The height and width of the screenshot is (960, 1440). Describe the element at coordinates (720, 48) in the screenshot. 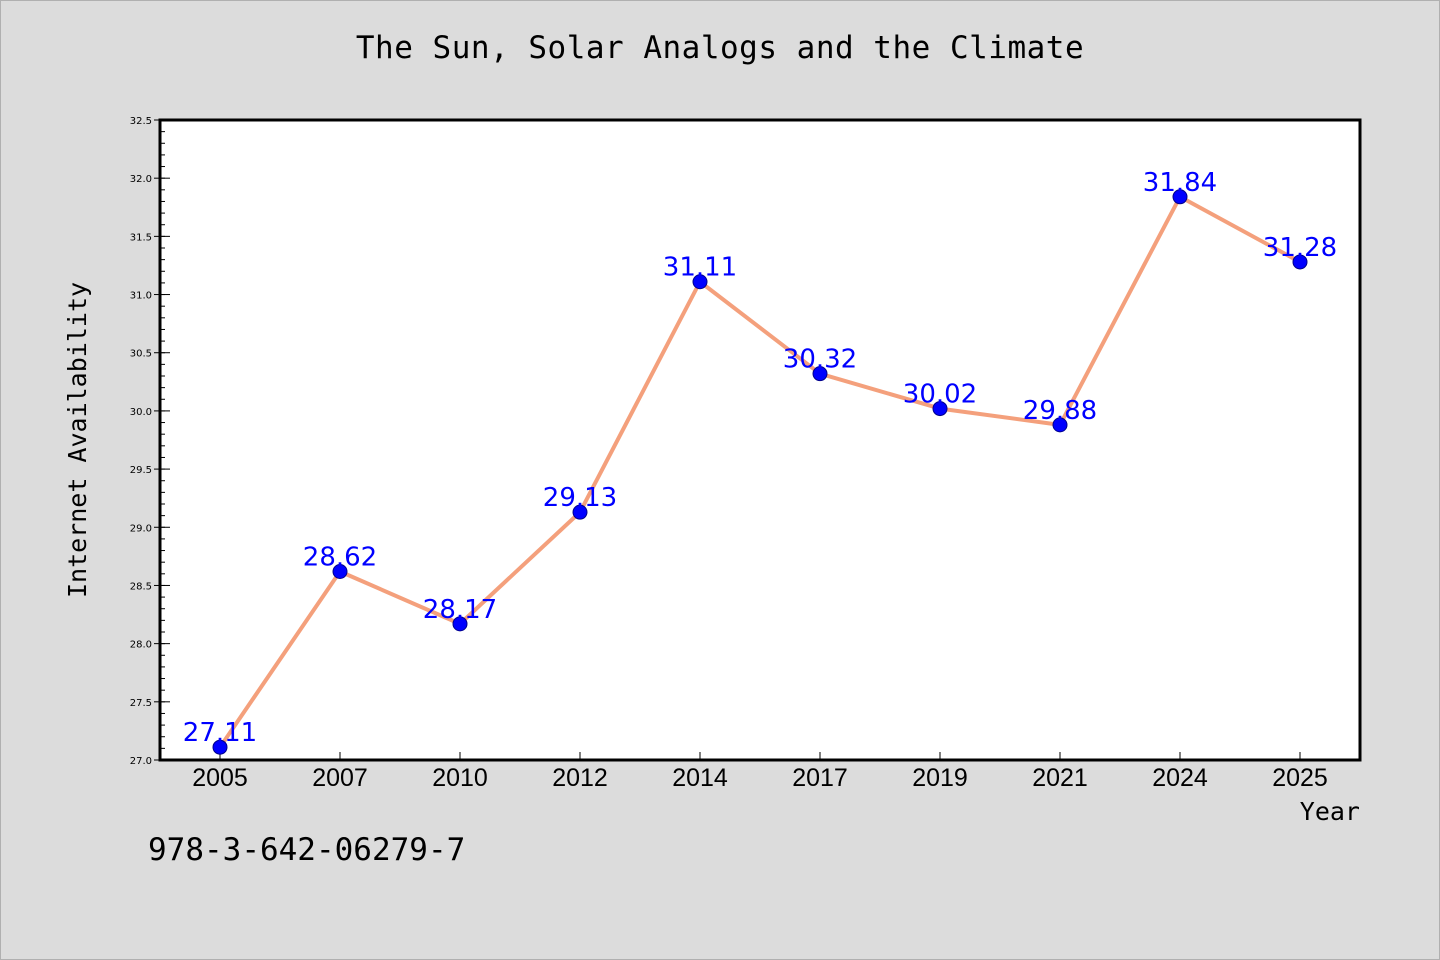

I see `chart-title: The Sun, Solar Analogs and the Climate` at that location.